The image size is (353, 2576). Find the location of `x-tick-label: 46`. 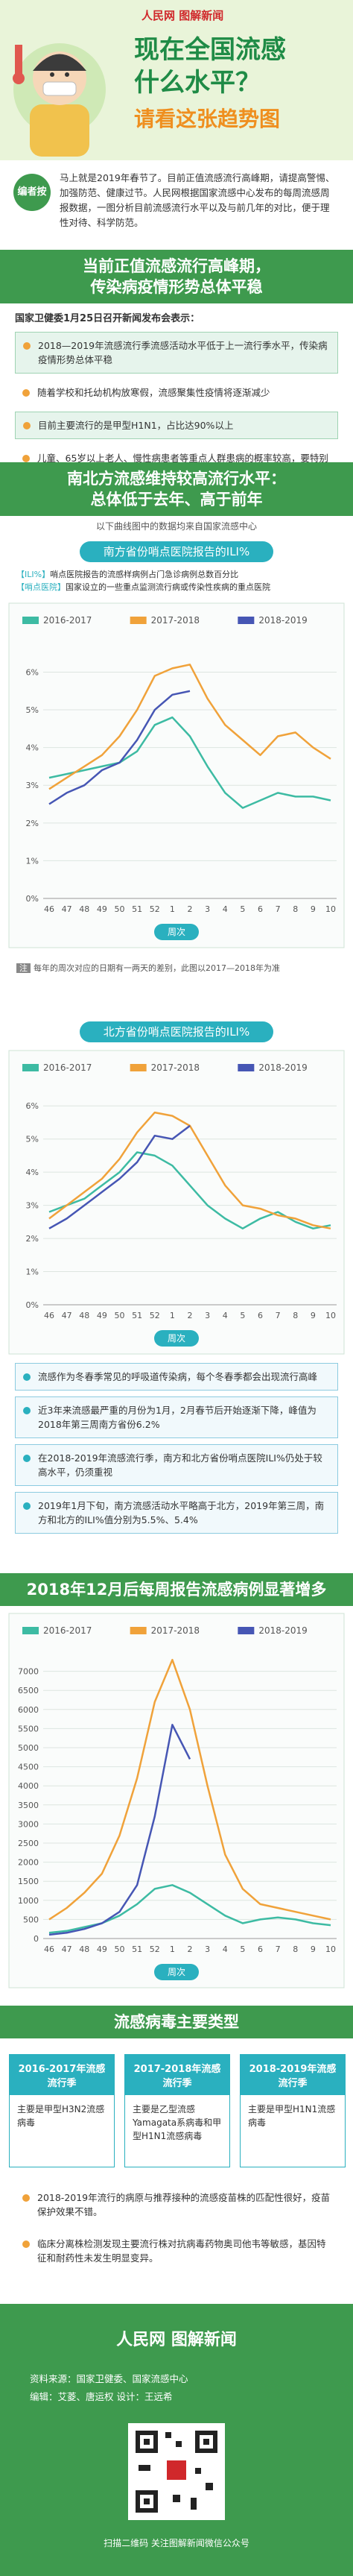

x-tick-label: 46 is located at coordinates (49, 909).